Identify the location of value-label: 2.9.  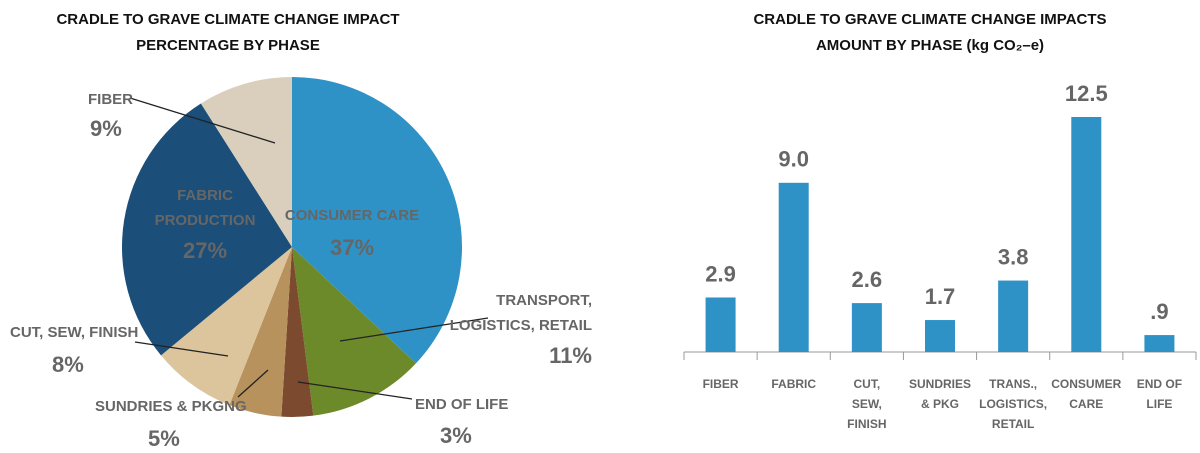
(720, 273).